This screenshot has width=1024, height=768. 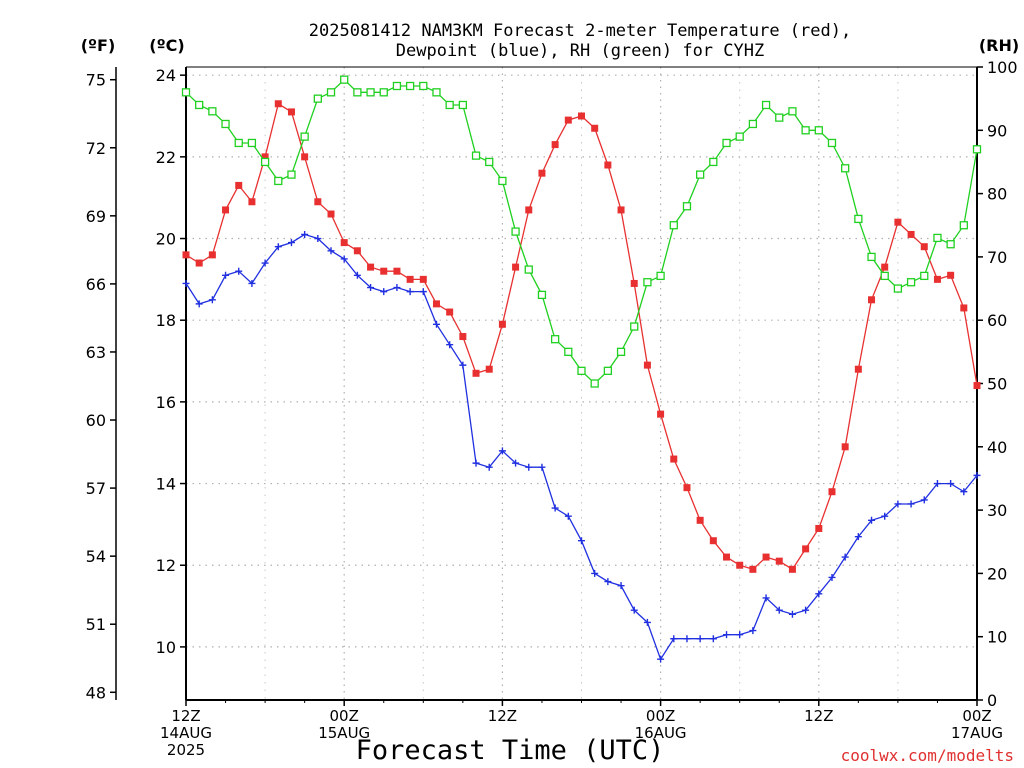 What do you see at coordinates (96, 80) in the screenshot?
I see `fahrenheit-tick-label: 75` at bounding box center [96, 80].